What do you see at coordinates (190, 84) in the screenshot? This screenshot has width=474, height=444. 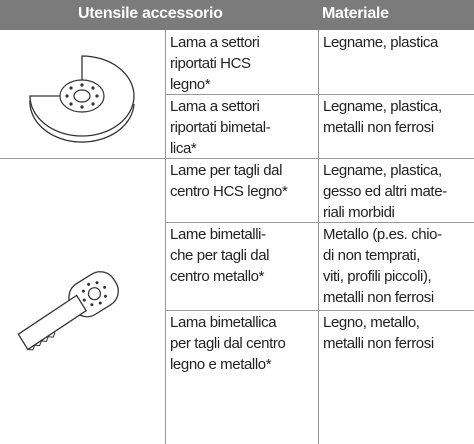 I see `text-line: legno*` at bounding box center [190, 84].